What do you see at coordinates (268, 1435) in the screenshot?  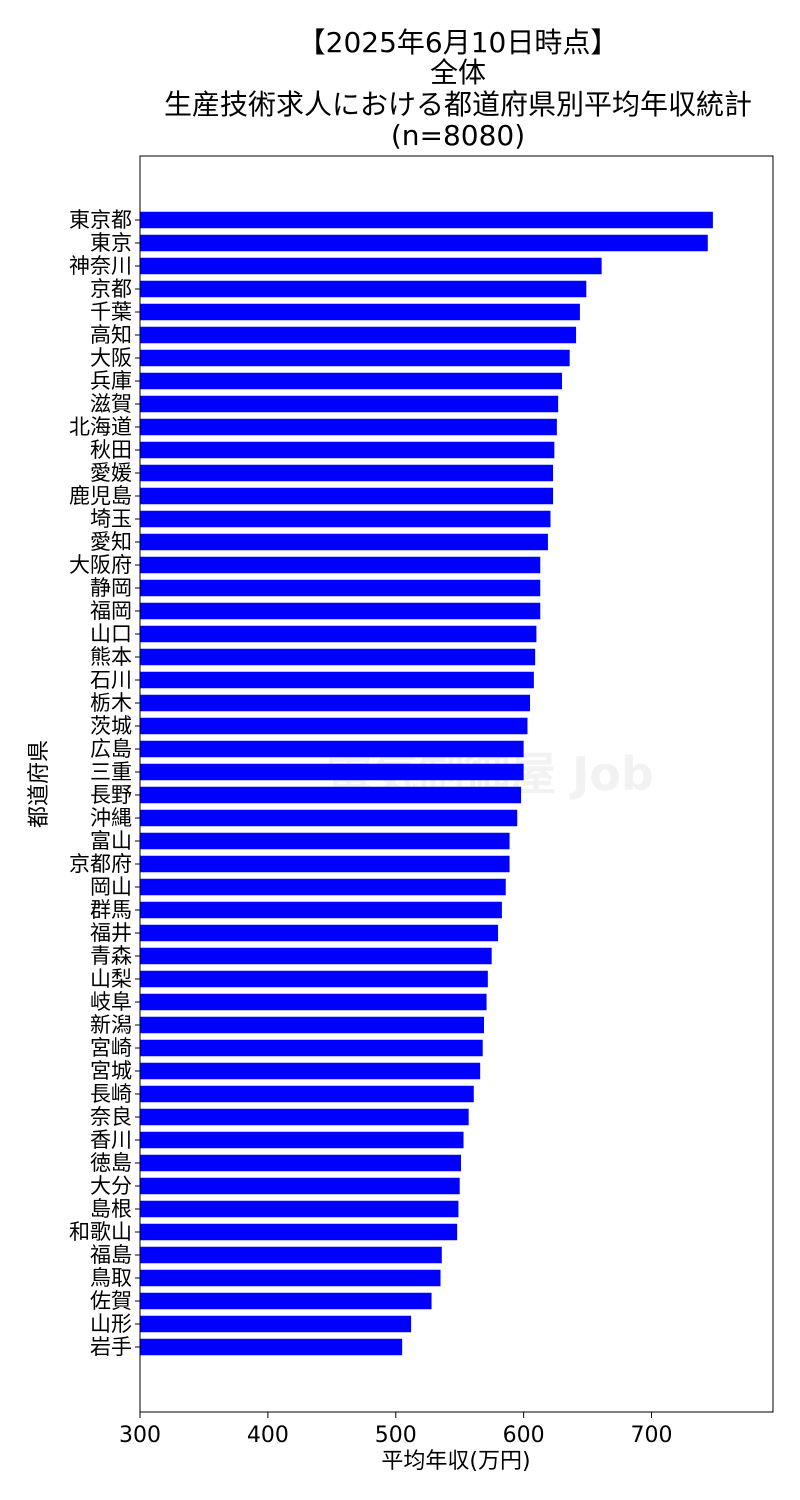 I see `x-tick-label: 400` at bounding box center [268, 1435].